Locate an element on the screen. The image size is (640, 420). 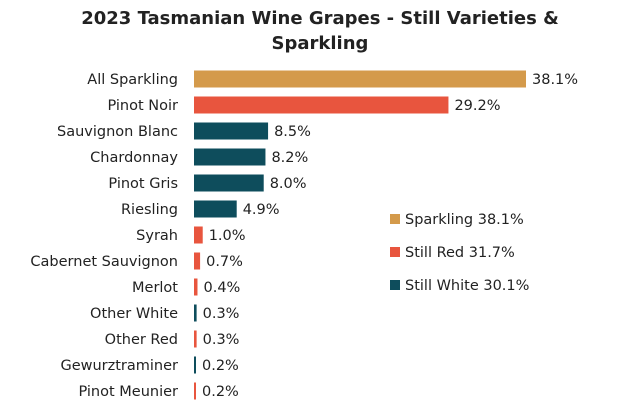
bar-merlot is located at coordinates (196, 287).